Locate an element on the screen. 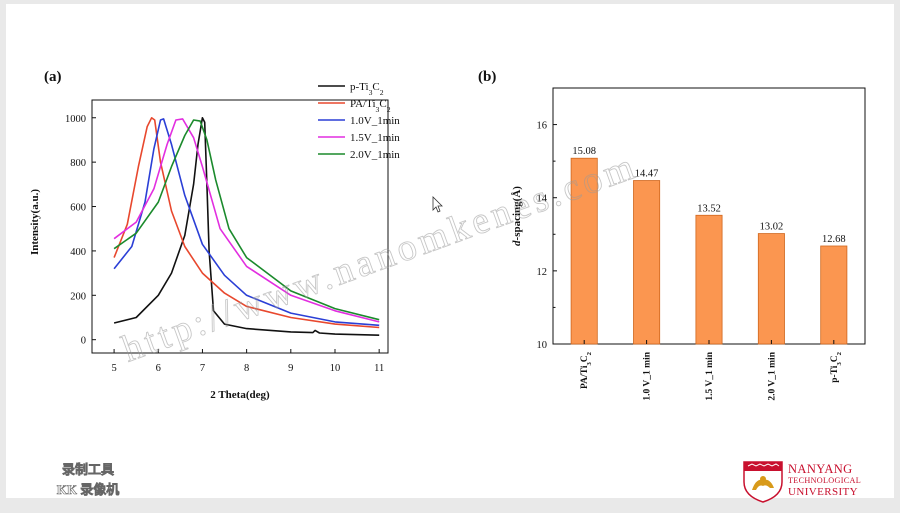  x-category-label-1: 1.0 V_1 min is located at coordinates (648, 375).